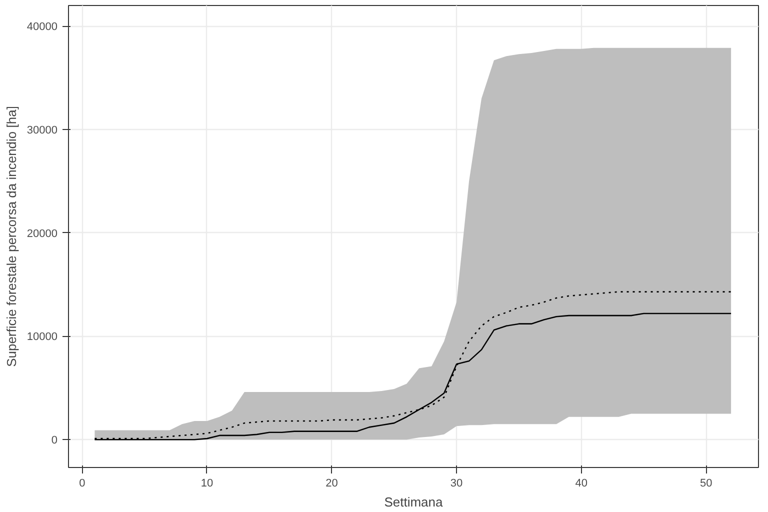 The width and height of the screenshot is (768, 512). What do you see at coordinates (581, 484) in the screenshot?
I see `x-tick-label: 40` at bounding box center [581, 484].